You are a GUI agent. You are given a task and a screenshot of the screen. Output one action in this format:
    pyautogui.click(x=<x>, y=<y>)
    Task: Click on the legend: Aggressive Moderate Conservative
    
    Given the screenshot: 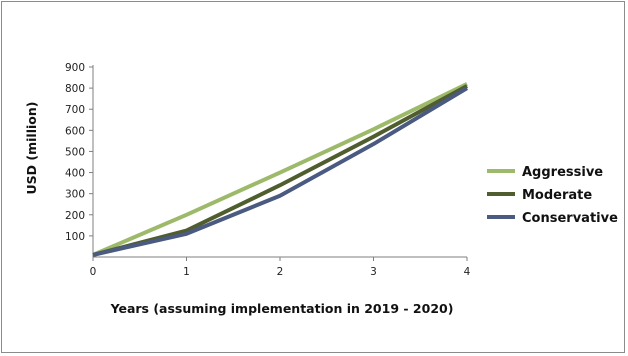 What is the action you would take?
    pyautogui.click(x=552, y=195)
    